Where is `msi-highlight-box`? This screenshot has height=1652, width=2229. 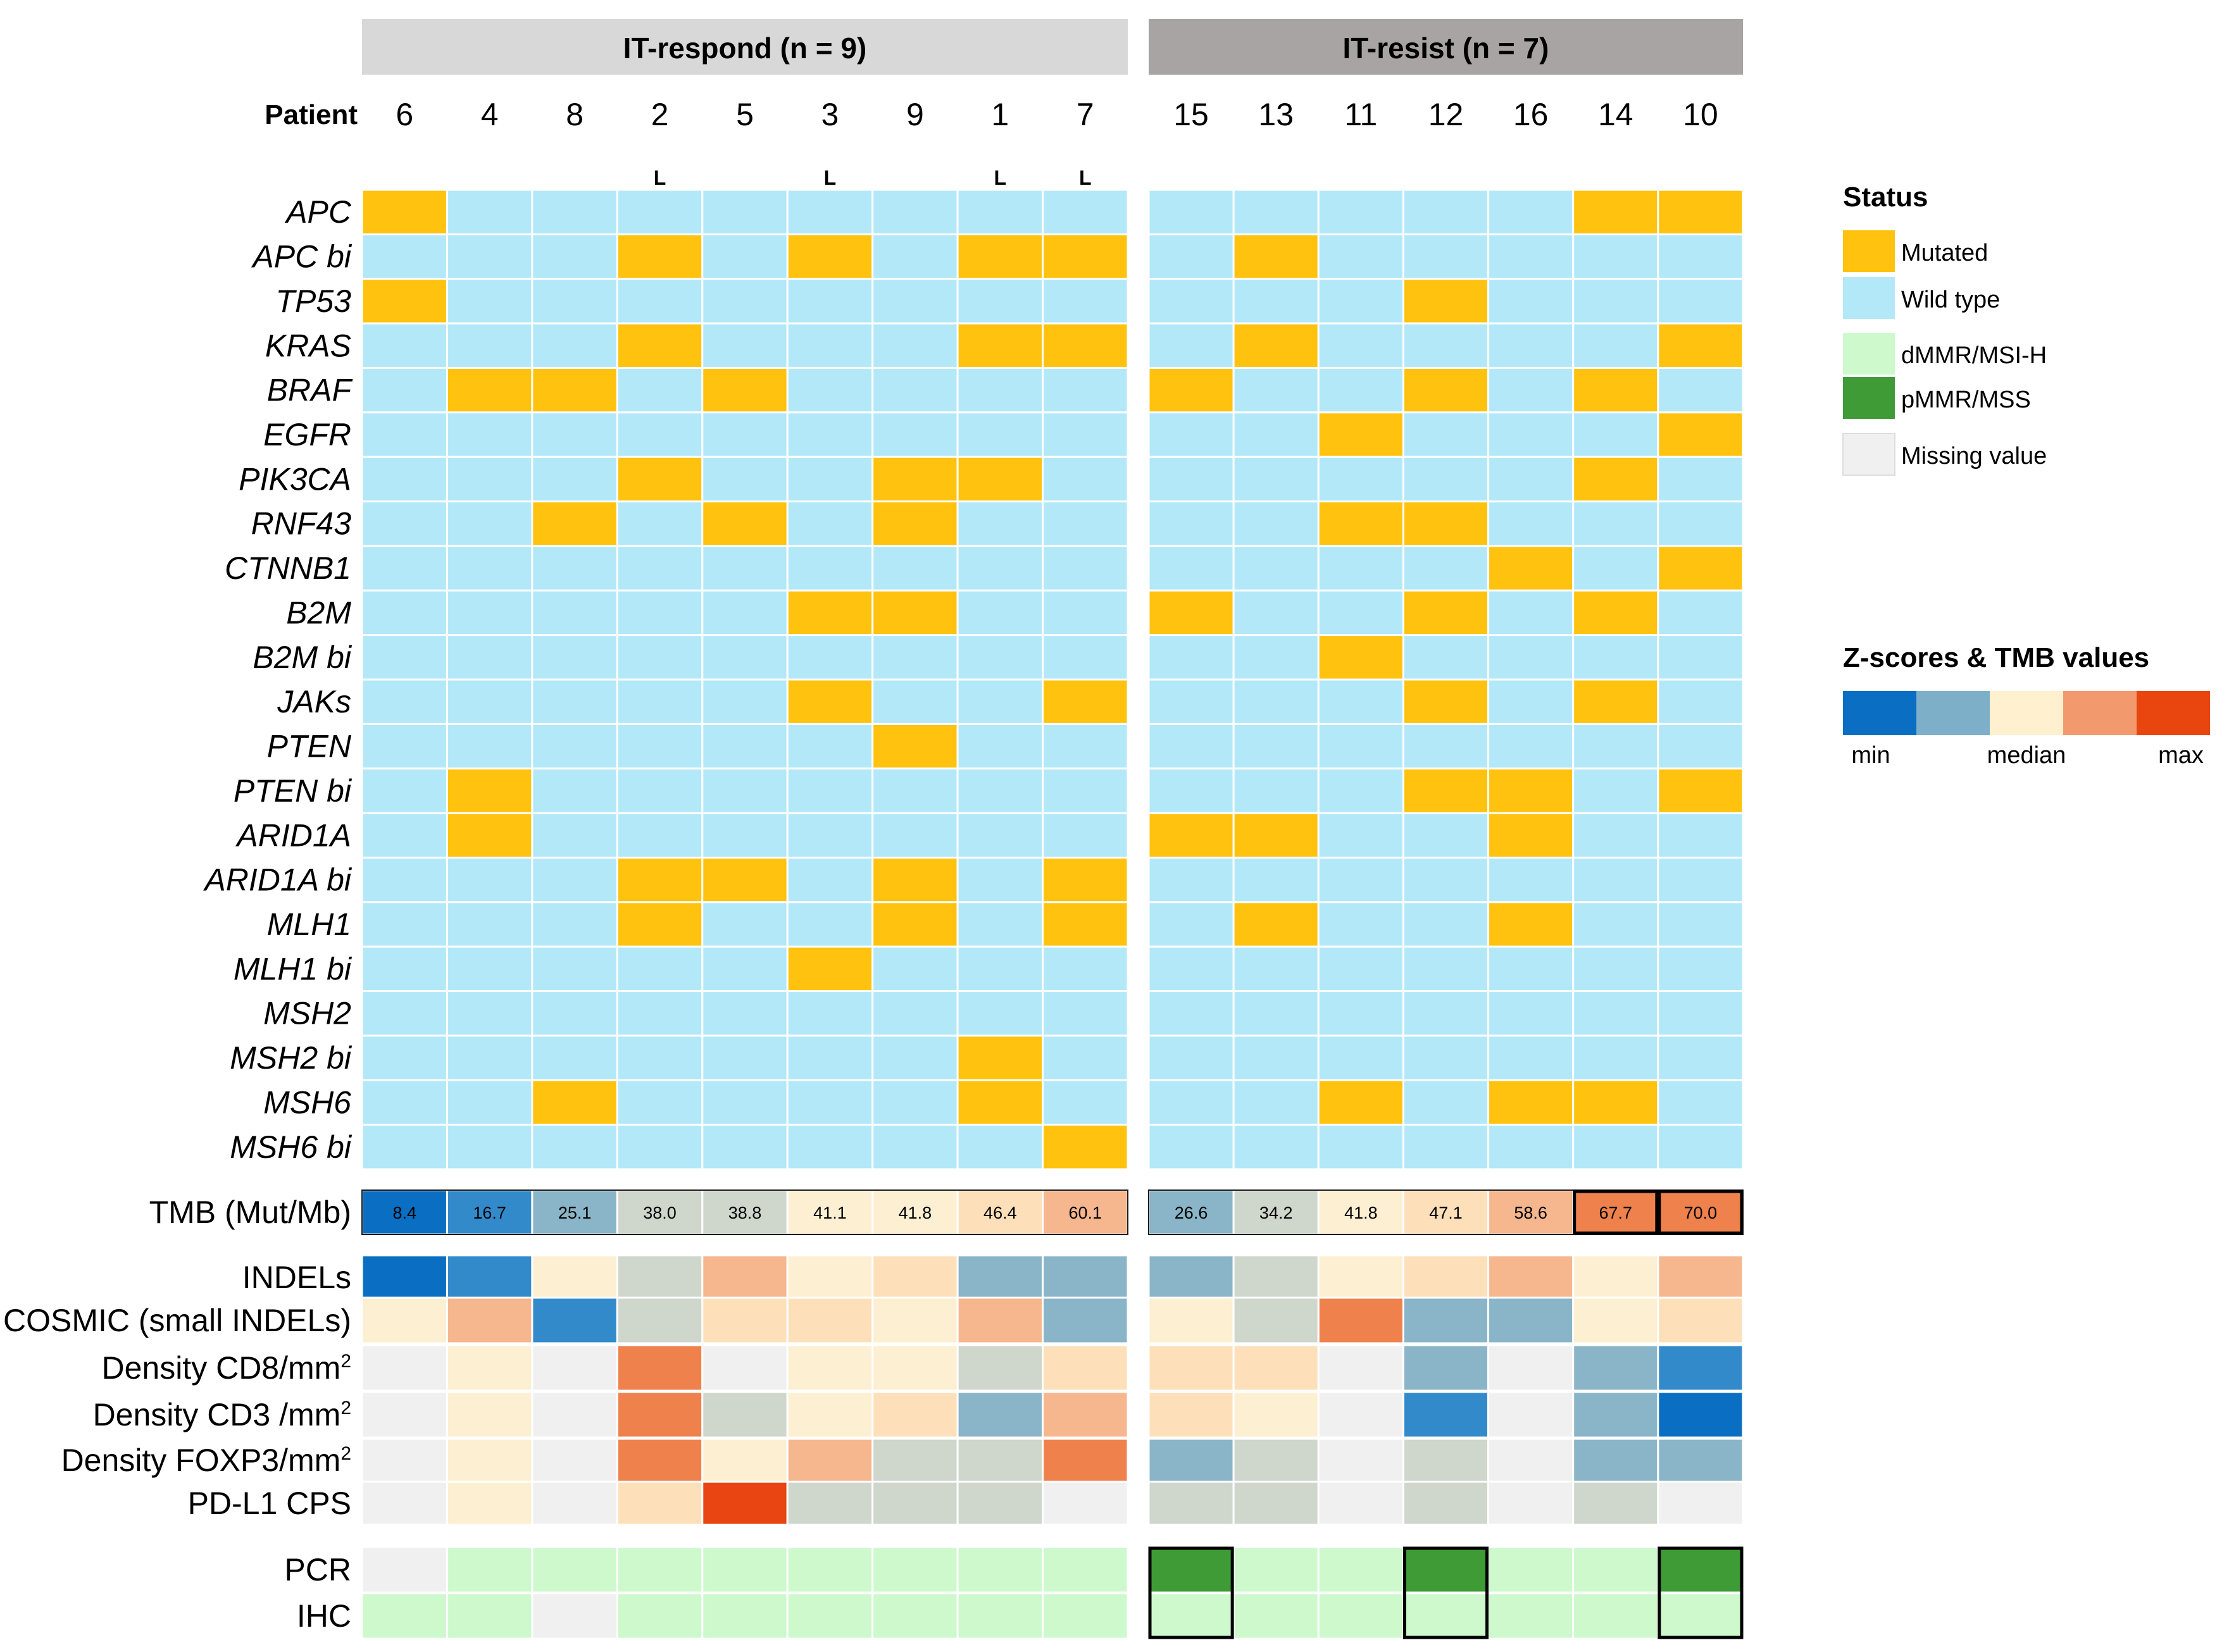
msi-highlight-box is located at coordinates (1191, 1592).